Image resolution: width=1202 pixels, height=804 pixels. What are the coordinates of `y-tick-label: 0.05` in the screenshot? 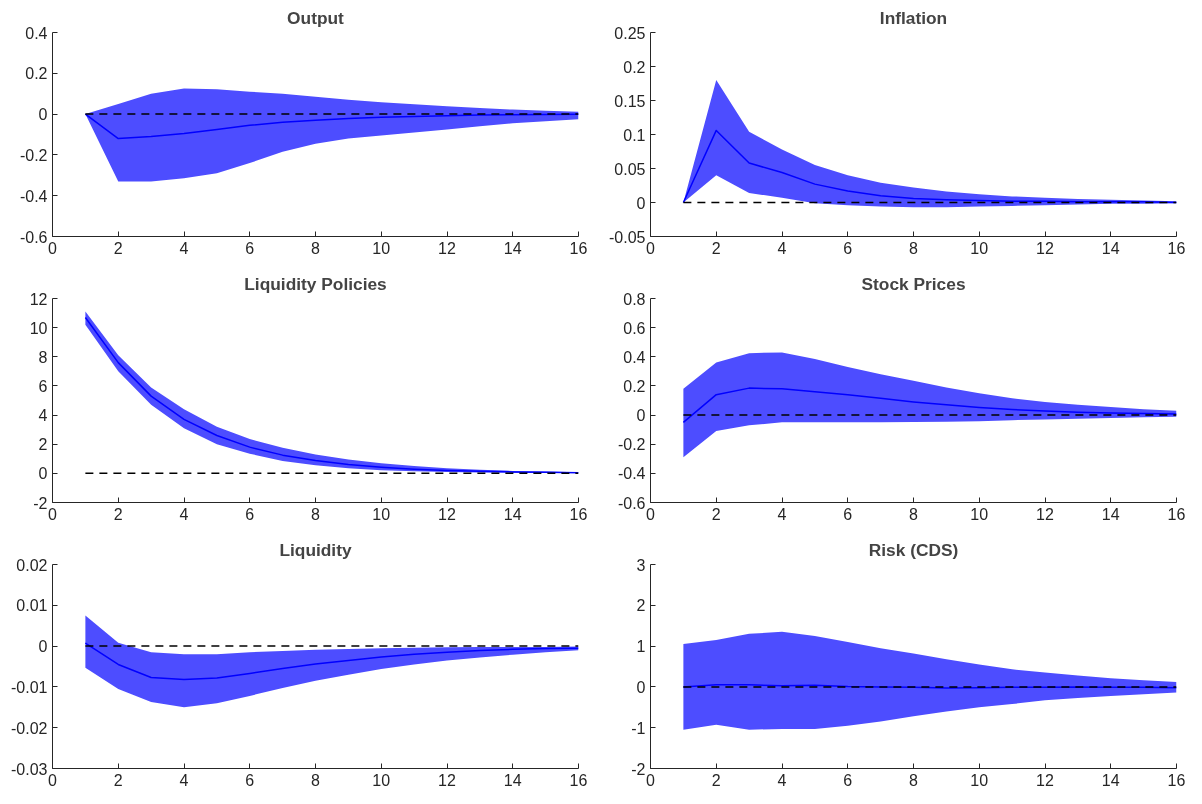 It's located at (630, 169).